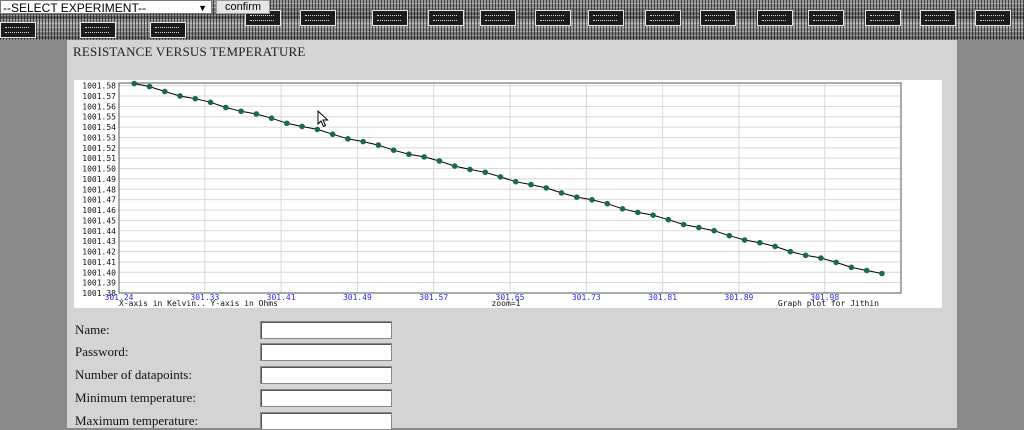 This screenshot has height=430, width=1024. What do you see at coordinates (510, 297) in the screenshot?
I see `x-tick-label: 301.65` at bounding box center [510, 297].